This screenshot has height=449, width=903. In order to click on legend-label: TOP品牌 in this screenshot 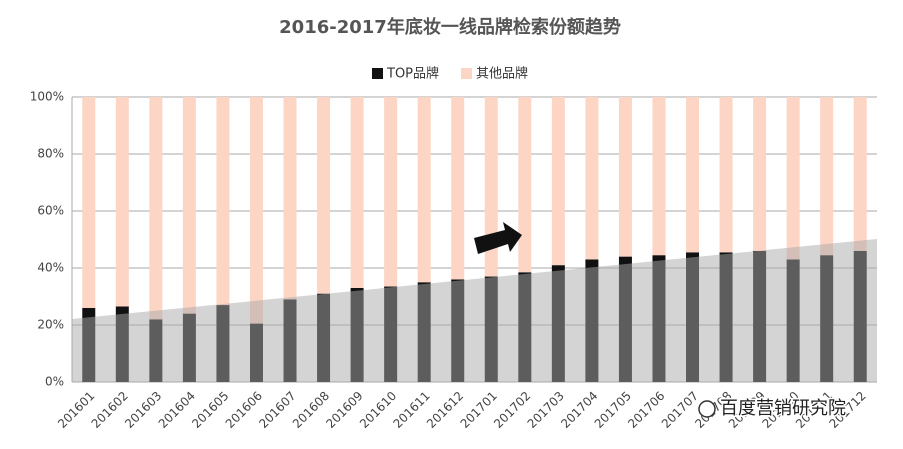, I will do `click(412, 74)`.